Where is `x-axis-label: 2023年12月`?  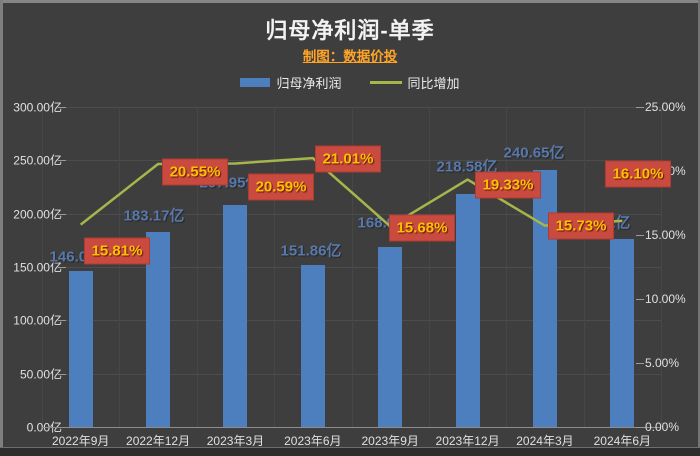 x-axis-label: 2023年12月 is located at coordinates (467, 441).